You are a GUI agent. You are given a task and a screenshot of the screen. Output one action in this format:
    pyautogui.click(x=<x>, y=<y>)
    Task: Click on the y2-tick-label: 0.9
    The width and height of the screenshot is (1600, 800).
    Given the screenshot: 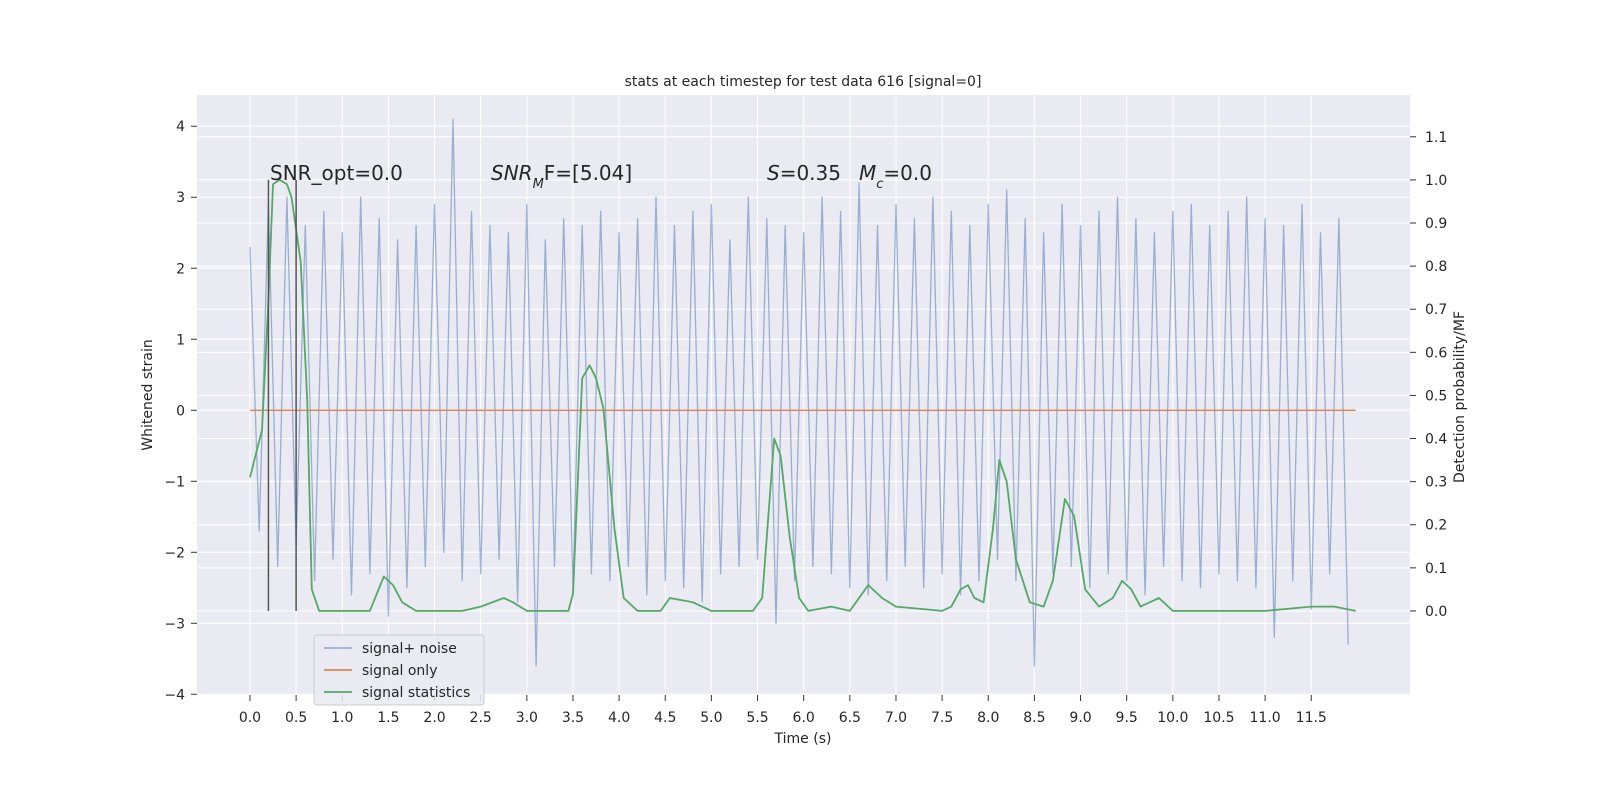 What is the action you would take?
    pyautogui.click(x=1436, y=224)
    